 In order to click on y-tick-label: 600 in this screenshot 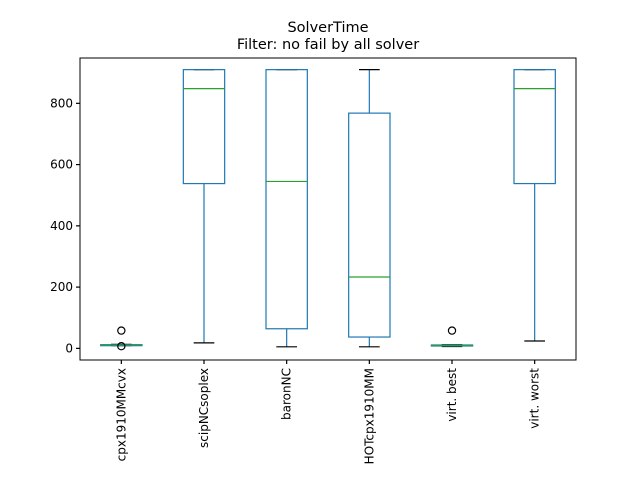, I will do `click(61, 165)`.